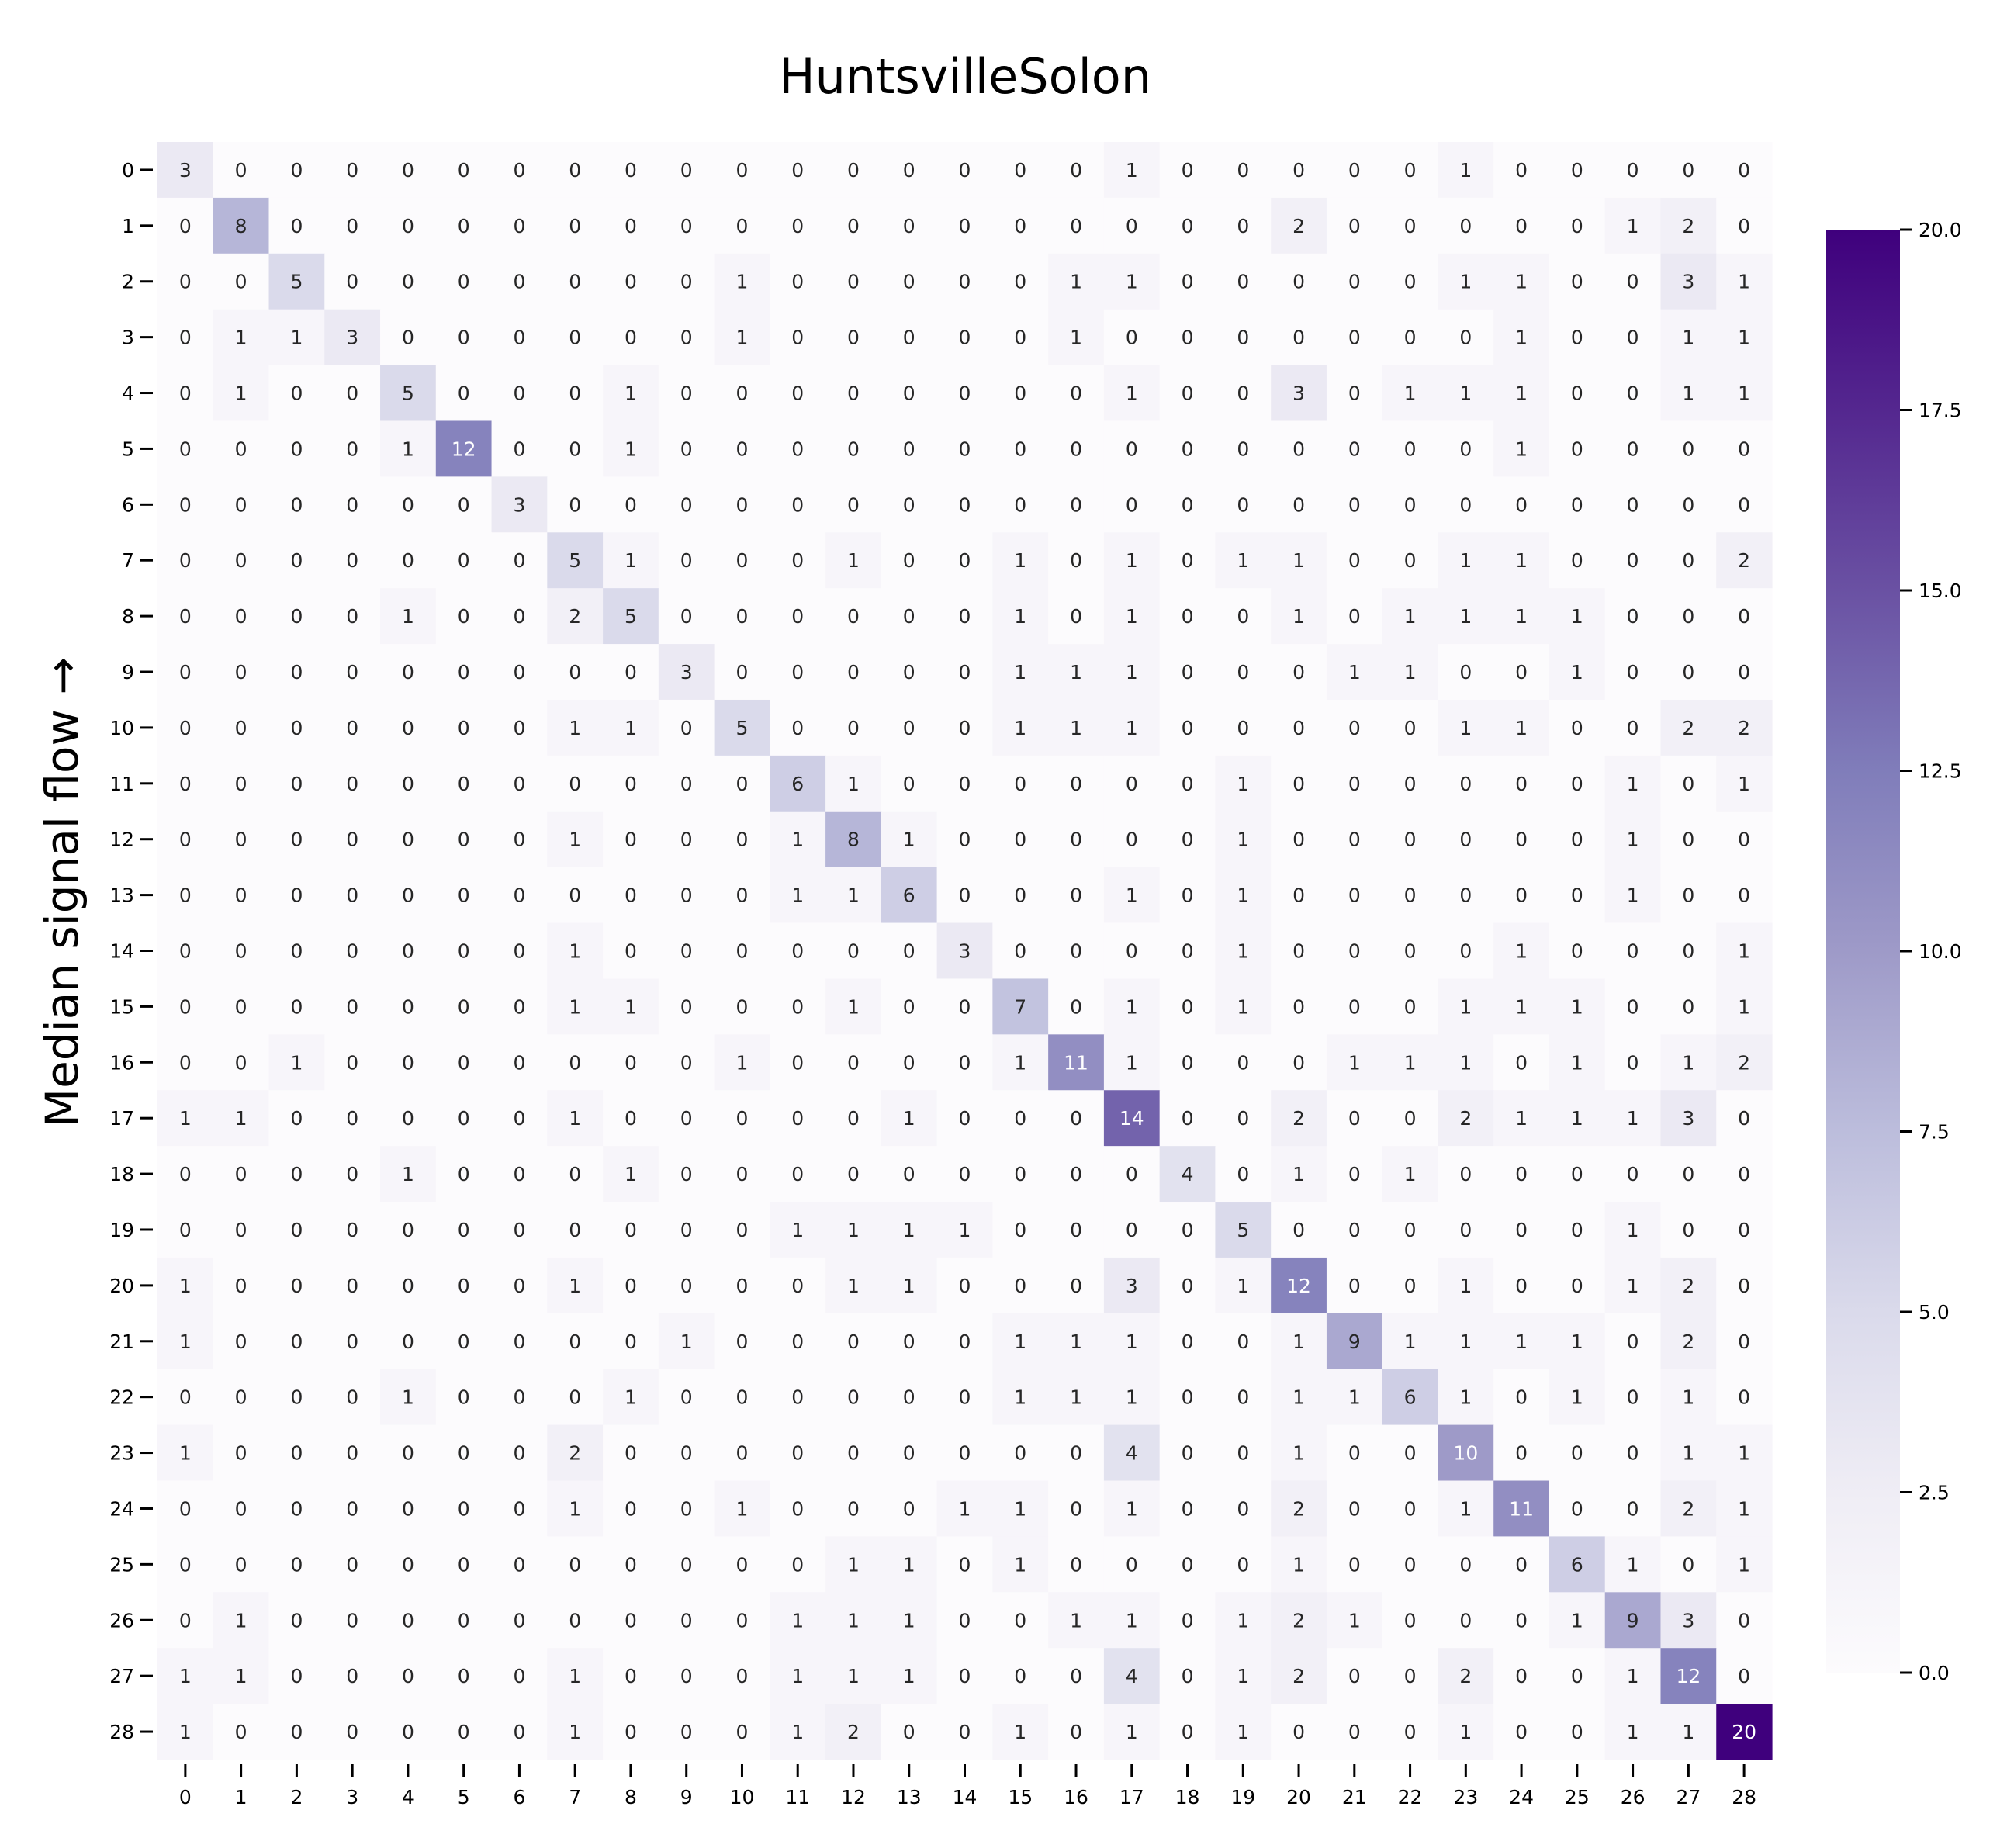 This screenshot has width=2007, height=1848. I want to click on x-tick-label: 26, so click(1633, 1797).